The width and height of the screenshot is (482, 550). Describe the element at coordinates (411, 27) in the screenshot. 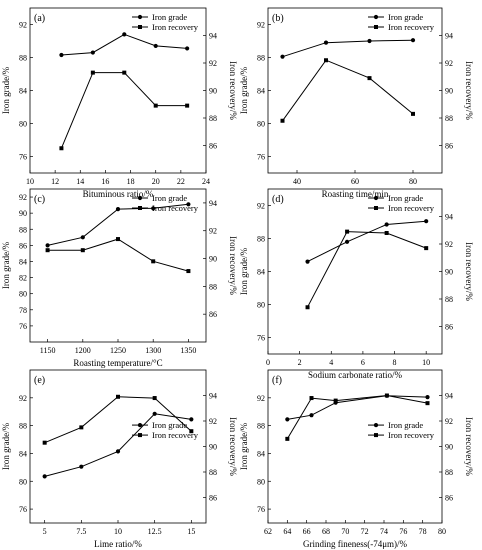

I see `legend-label: Iron recovery` at that location.